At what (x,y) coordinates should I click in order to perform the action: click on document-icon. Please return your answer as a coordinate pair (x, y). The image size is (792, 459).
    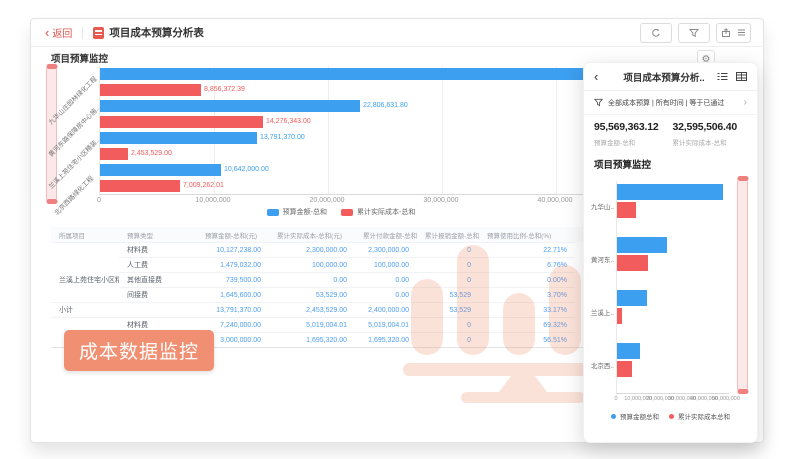
    Looking at the image, I should click on (99, 32).